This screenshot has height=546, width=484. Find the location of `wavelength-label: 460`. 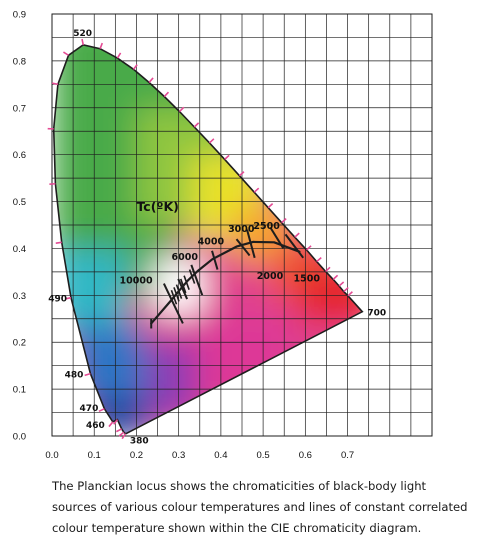

wavelength-label: 460 is located at coordinates (95, 426).